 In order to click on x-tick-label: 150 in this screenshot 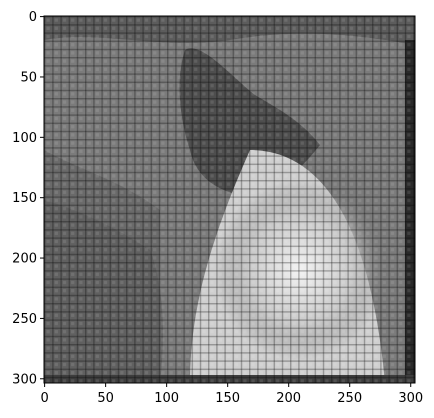, I will do `click(227, 398)`.